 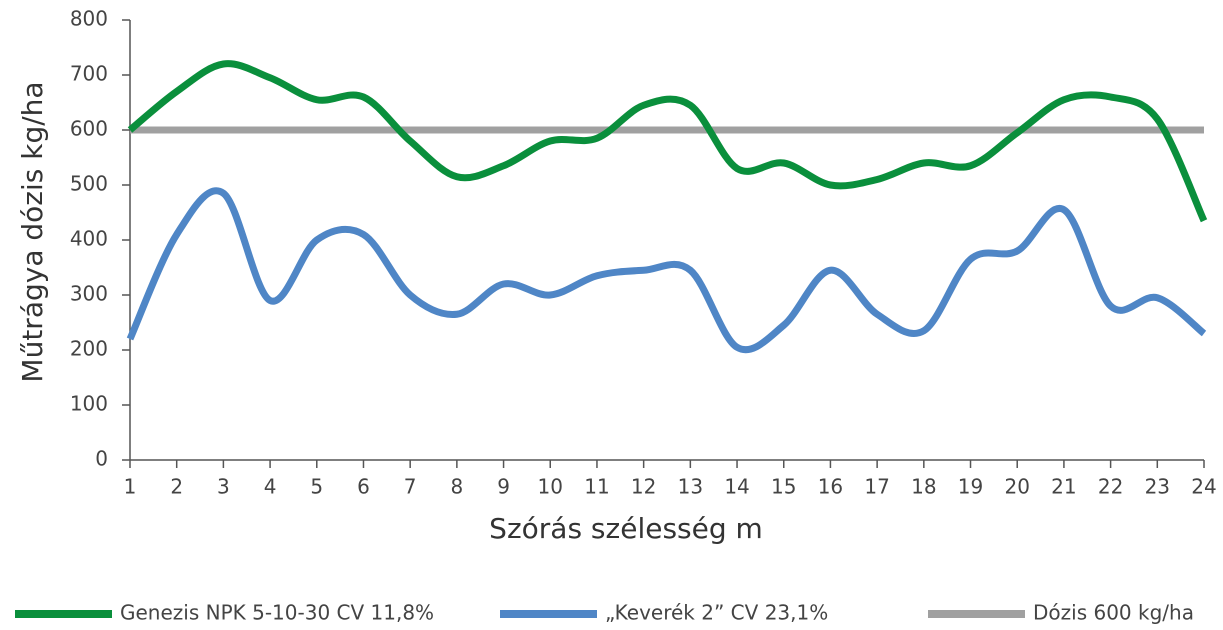 What do you see at coordinates (130, 487) in the screenshot?
I see `x-tick-label: 1` at bounding box center [130, 487].